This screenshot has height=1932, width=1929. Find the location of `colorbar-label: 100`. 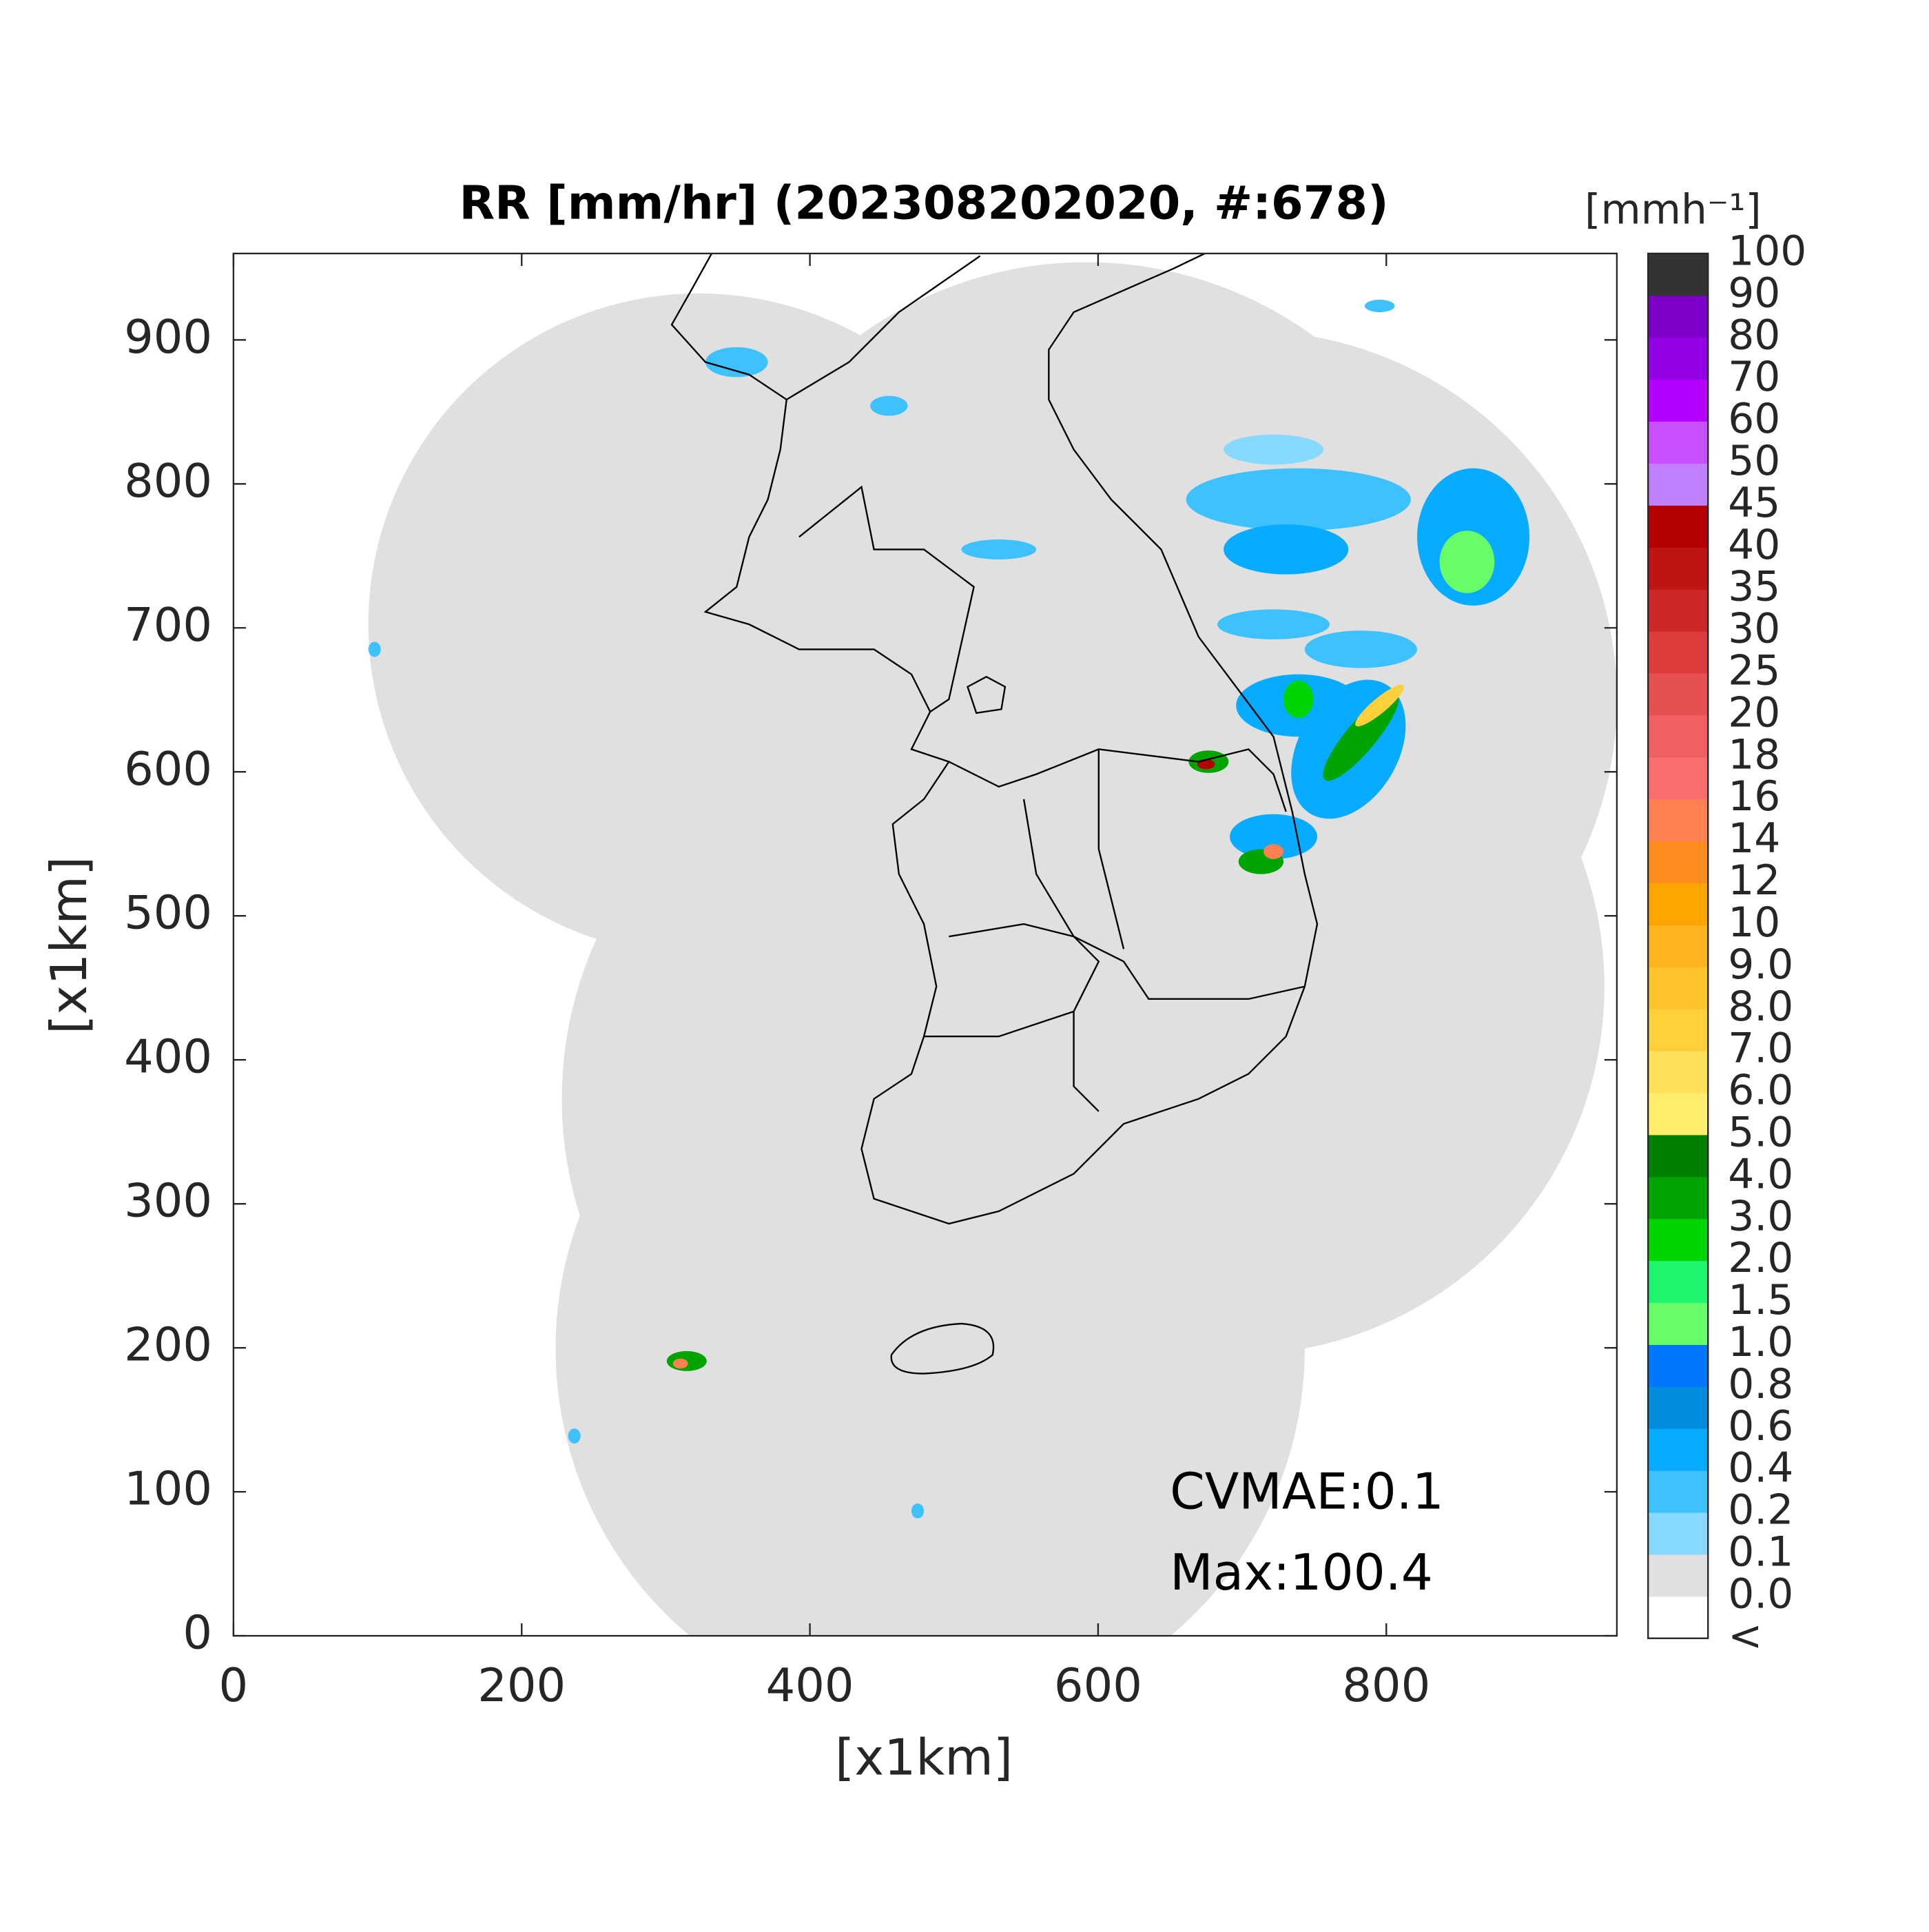

colorbar-label: 100 is located at coordinates (1767, 251).